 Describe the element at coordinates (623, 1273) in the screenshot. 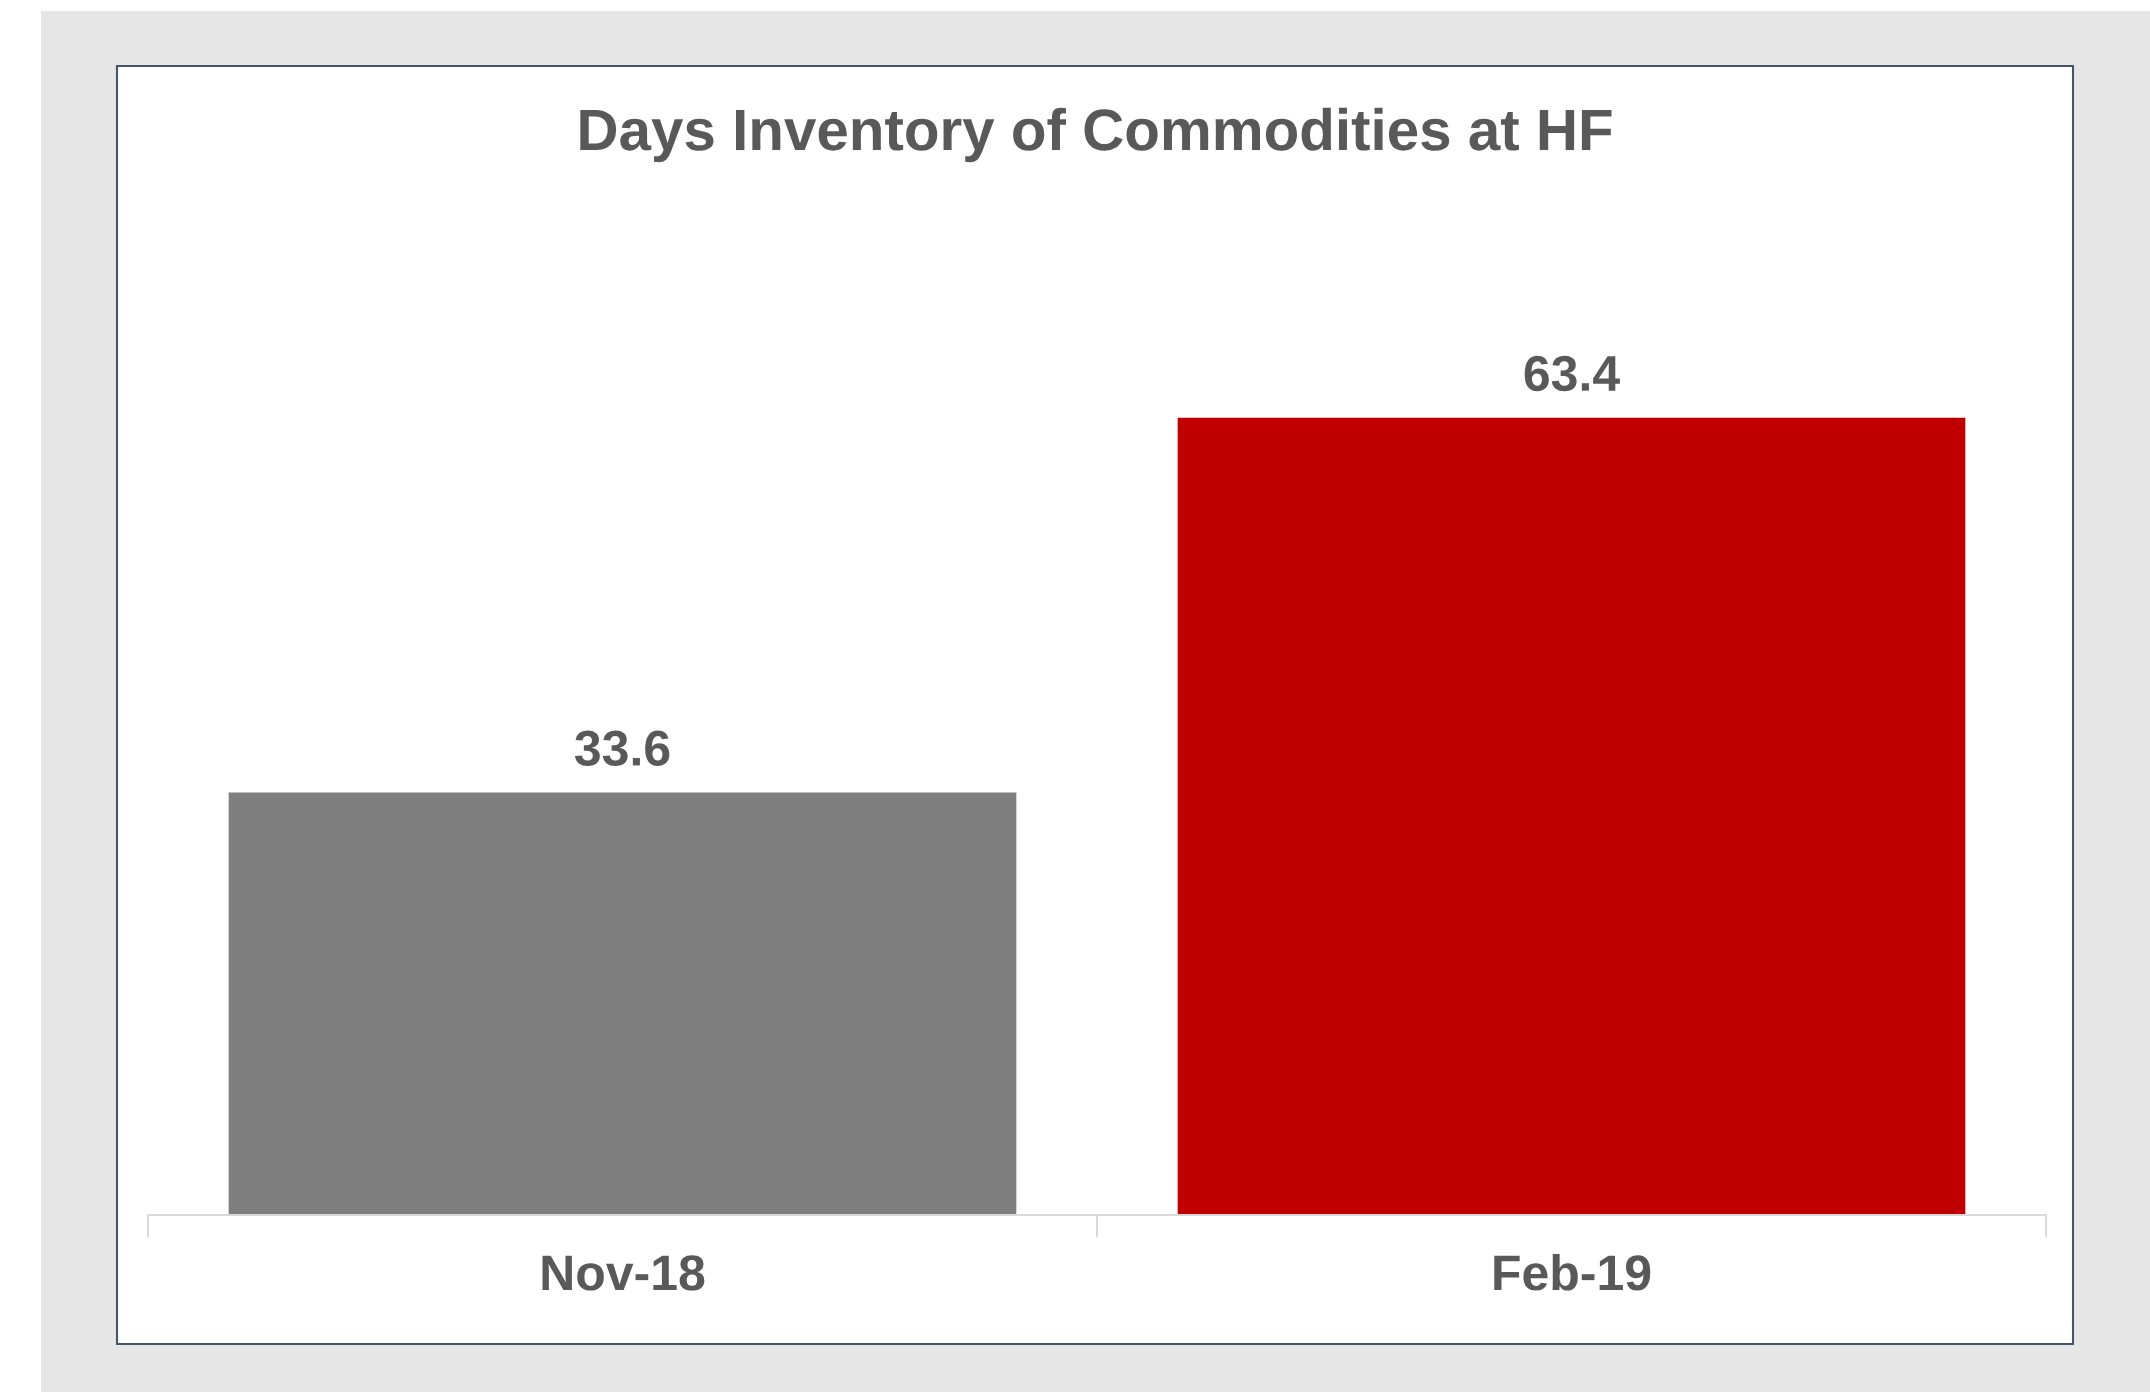

I see `x-tick-label: Nov-18` at that location.